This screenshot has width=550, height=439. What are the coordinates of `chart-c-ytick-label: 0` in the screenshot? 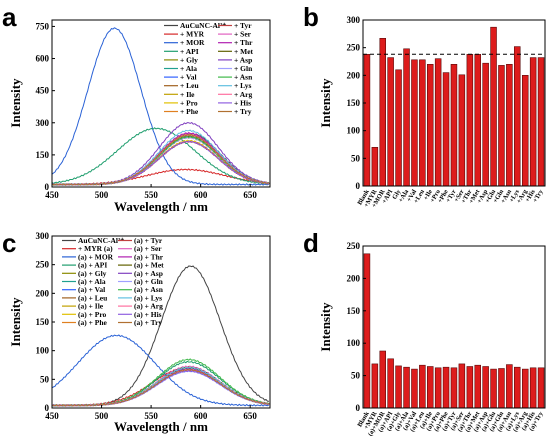 It's located at (47, 408).